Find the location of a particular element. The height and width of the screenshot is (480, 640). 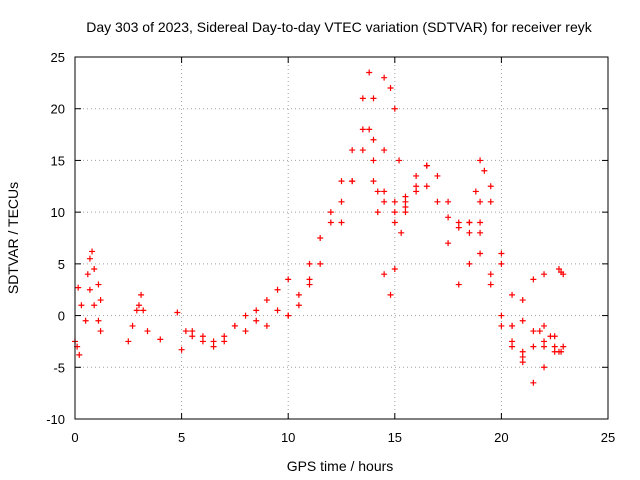

y-tick-label: 20 is located at coordinates (58, 109).